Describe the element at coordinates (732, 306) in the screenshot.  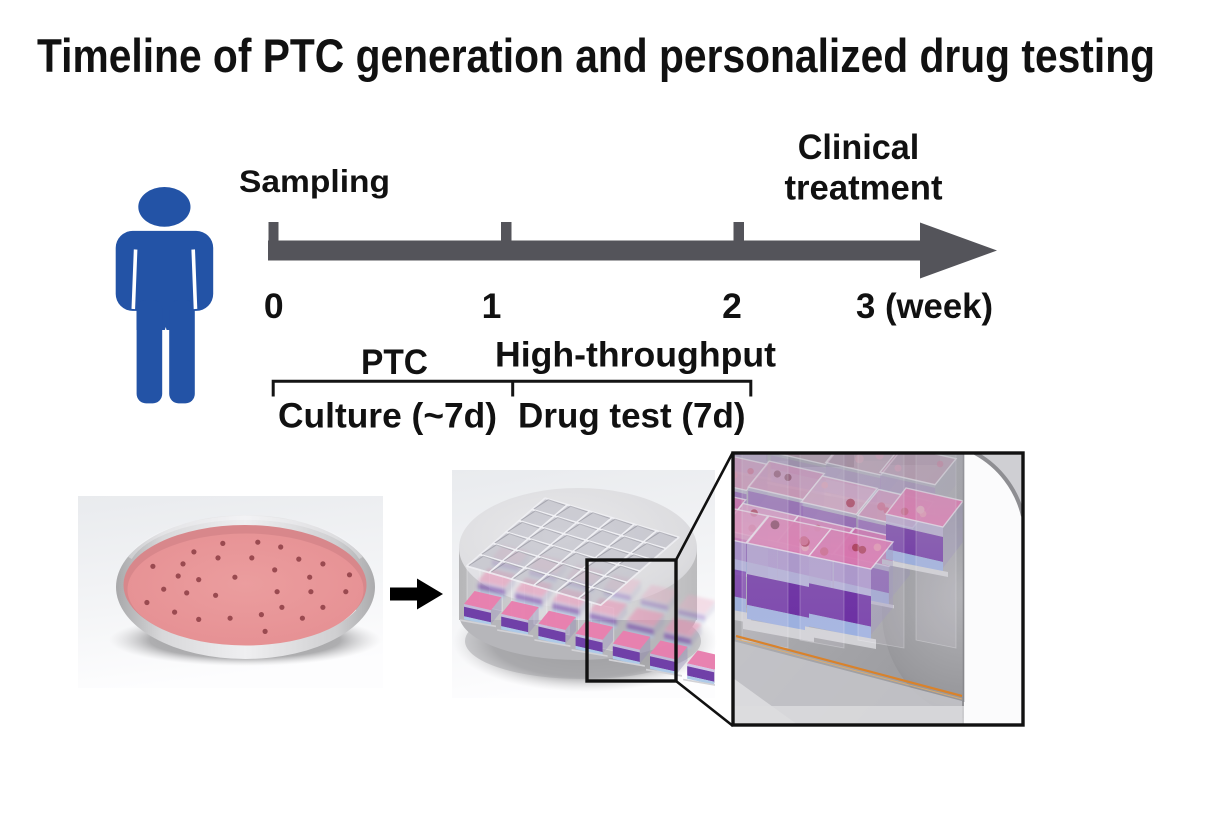
I see `svg-text: 2` at that location.